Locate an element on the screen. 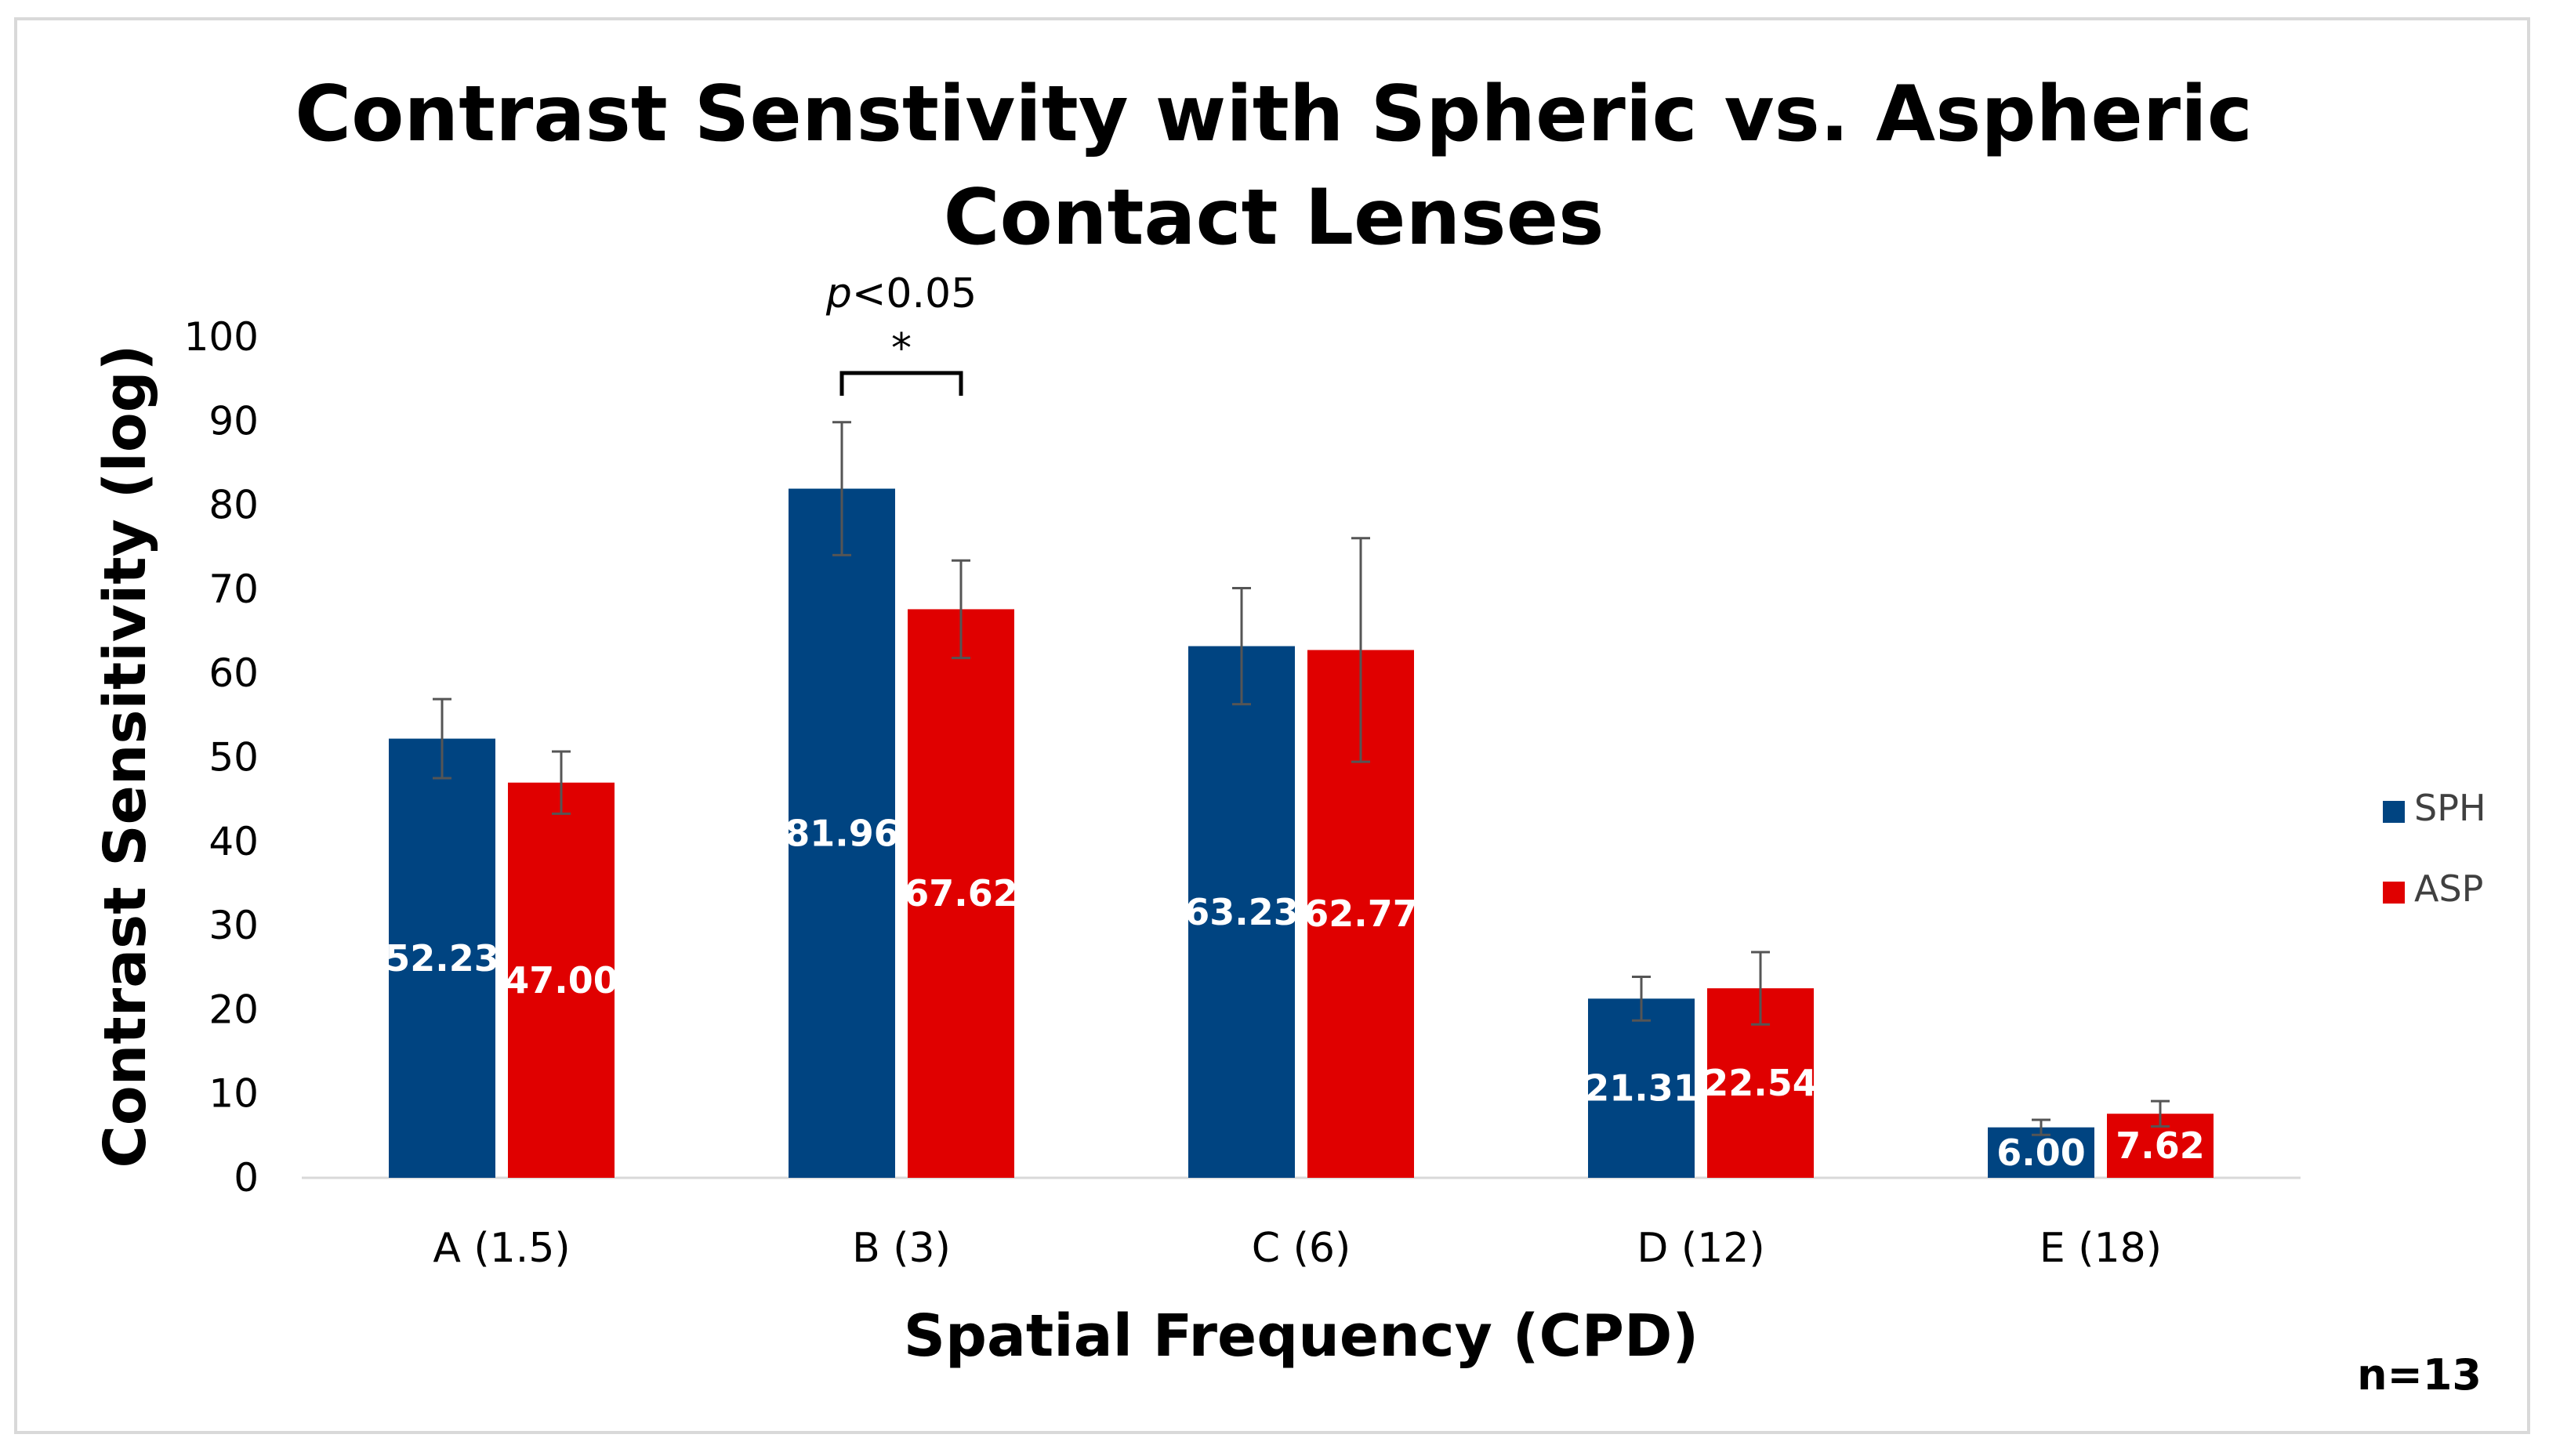 The image size is (2549, 1456). significance-bracket is located at coordinates (901, 383).